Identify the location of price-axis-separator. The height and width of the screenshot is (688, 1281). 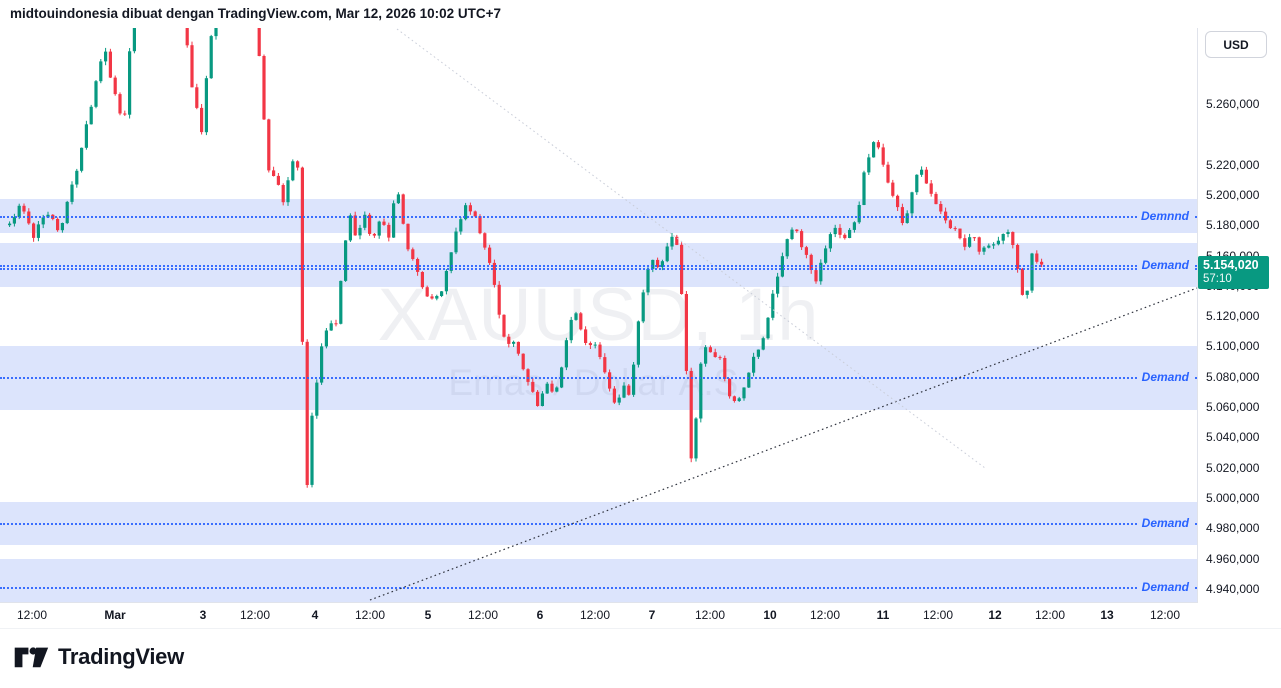
(1197, 328).